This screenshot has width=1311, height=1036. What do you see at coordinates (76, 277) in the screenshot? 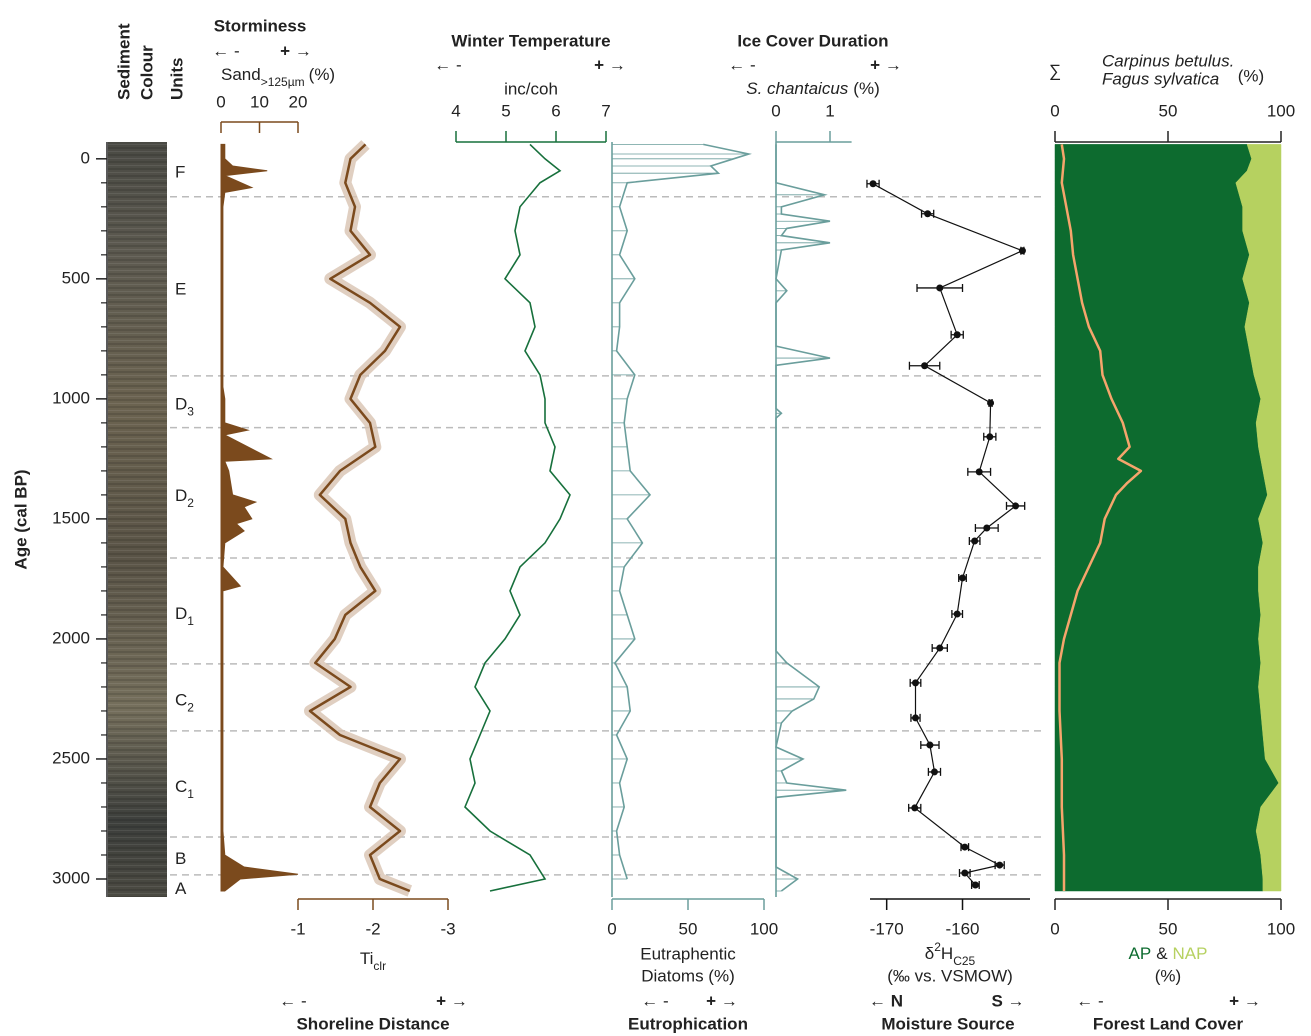
I see `age-tick-label: 500` at bounding box center [76, 277].